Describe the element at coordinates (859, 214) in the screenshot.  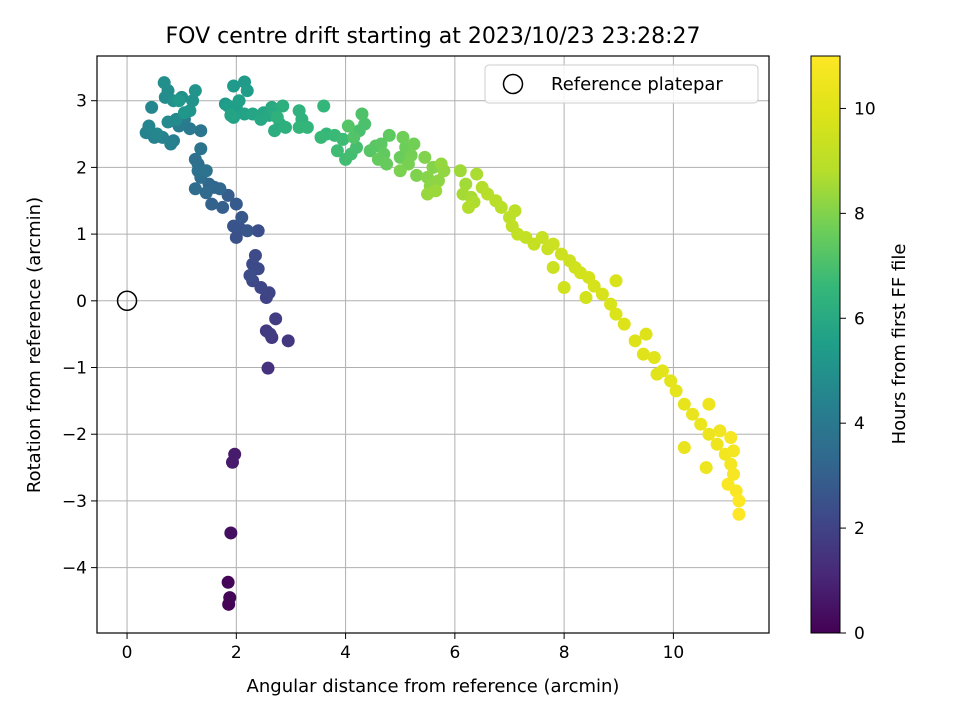
I see `colorbar-tick-label: 8` at that location.